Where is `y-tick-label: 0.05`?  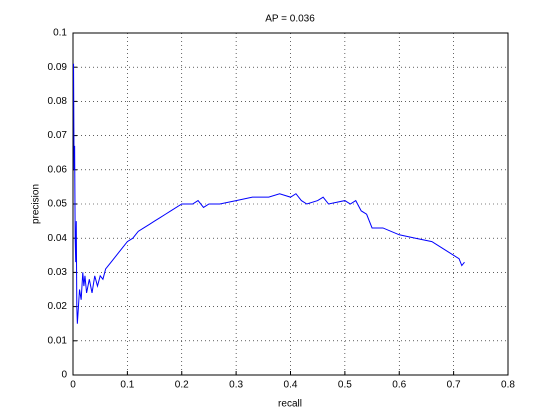
y-tick-label: 0.05 is located at coordinates (58, 204).